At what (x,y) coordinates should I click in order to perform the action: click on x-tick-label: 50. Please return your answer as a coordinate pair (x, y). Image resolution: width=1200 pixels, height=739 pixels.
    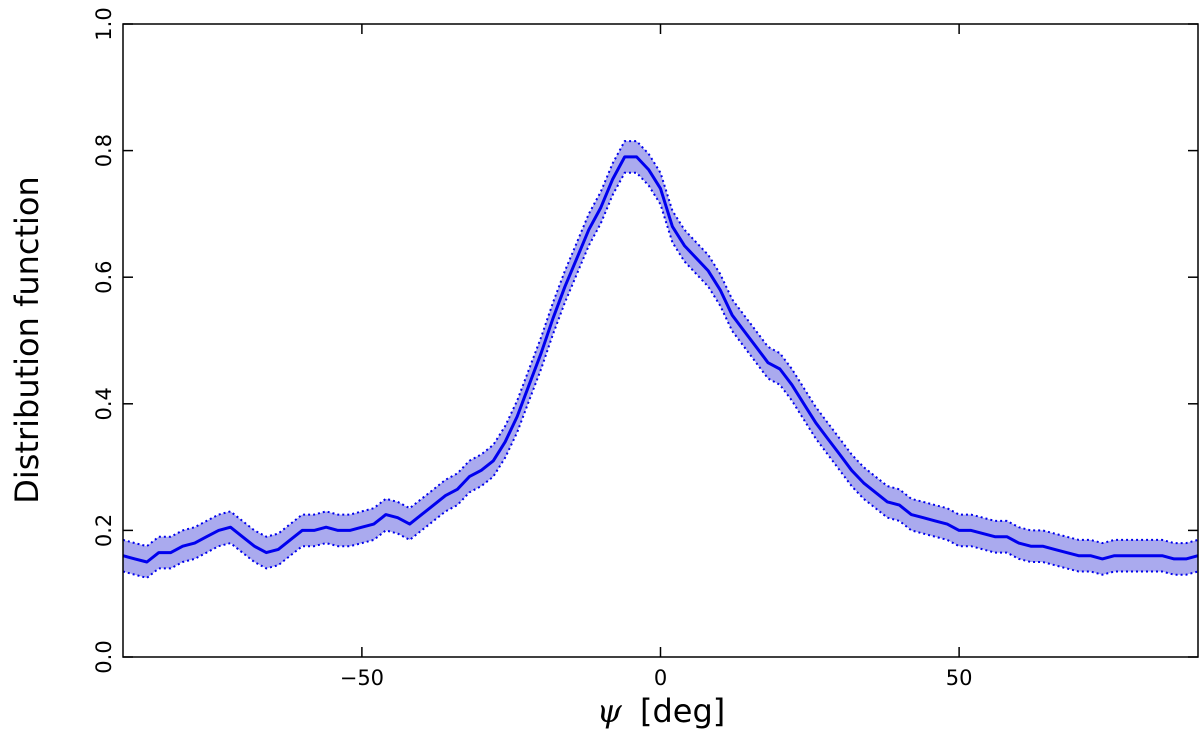
    Looking at the image, I should click on (959, 678).